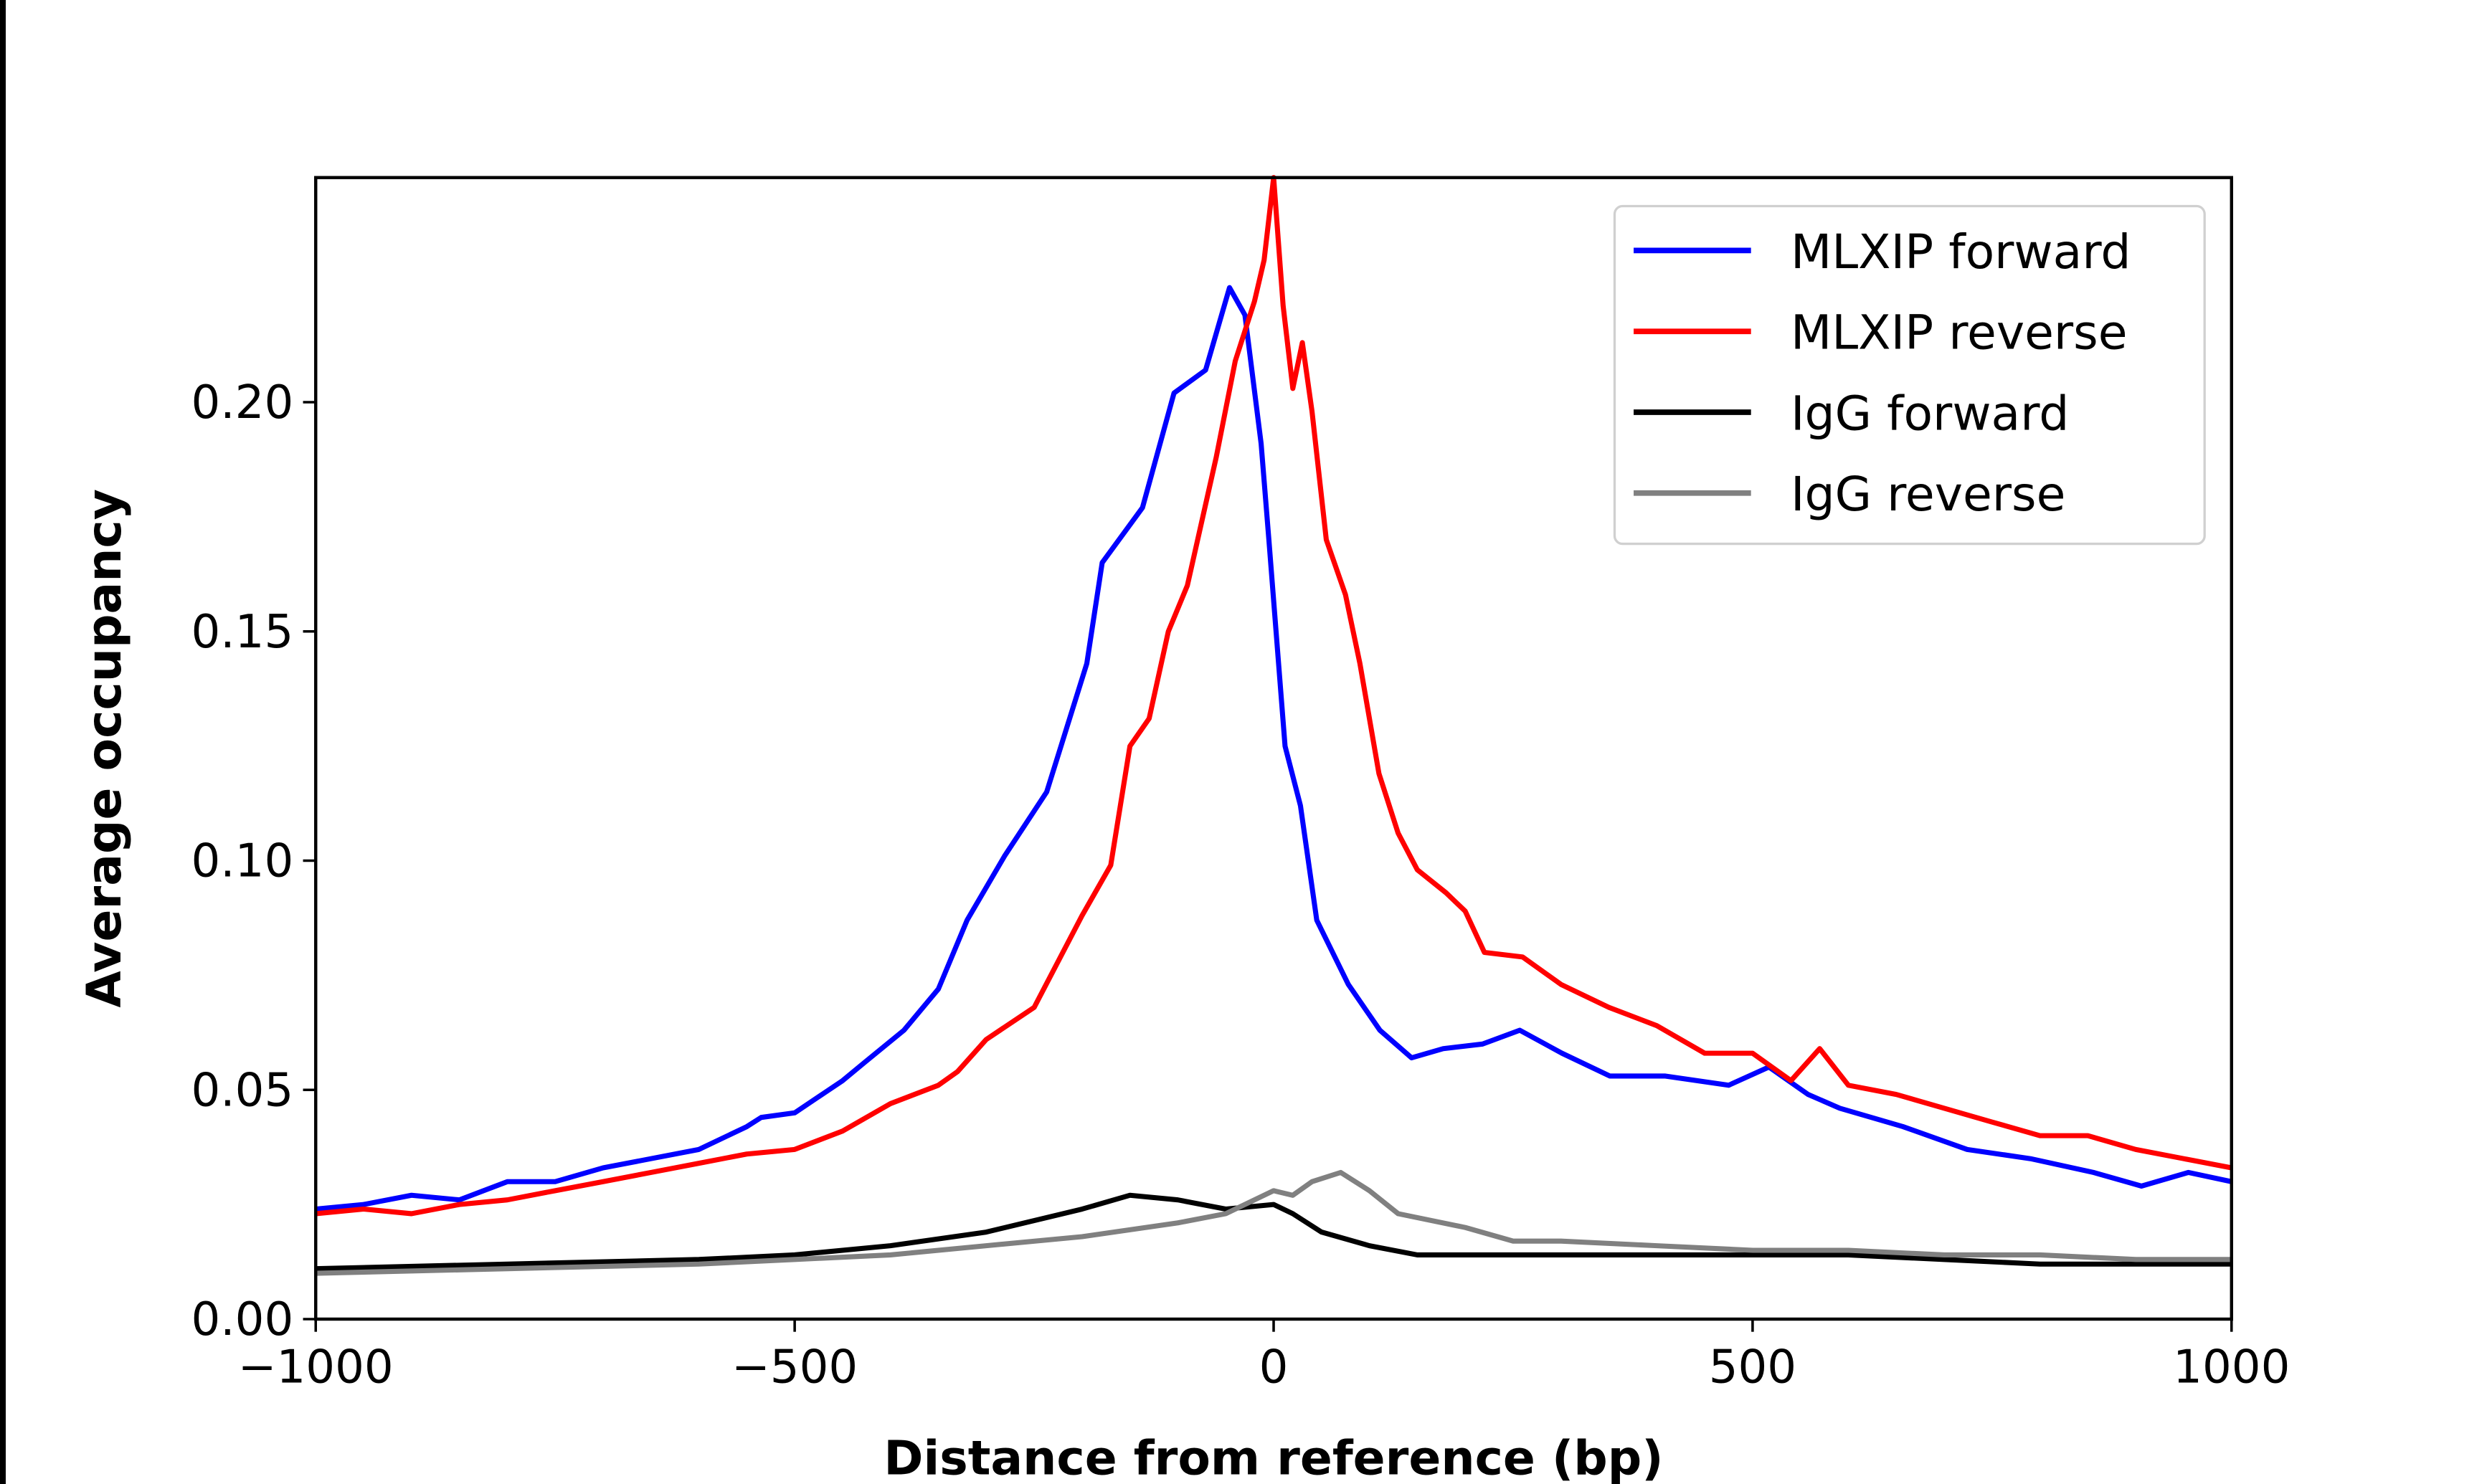 The height and width of the screenshot is (1484, 2487). What do you see at coordinates (243, 1090) in the screenshot?
I see `y-tick-label: 0.05` at bounding box center [243, 1090].